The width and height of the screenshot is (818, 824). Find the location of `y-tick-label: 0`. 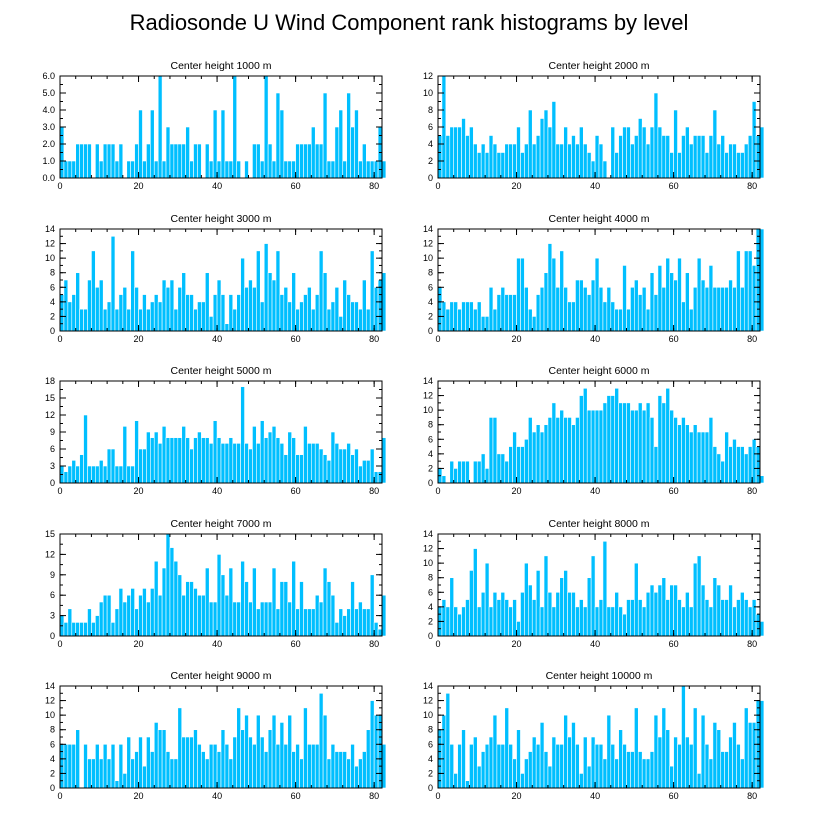

y-tick-label: 0 is located at coordinates (52, 483).